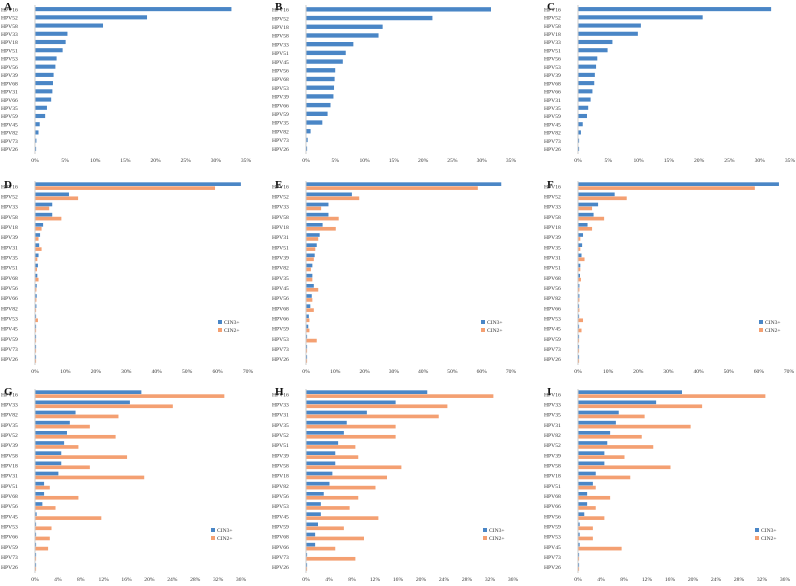  What do you see at coordinates (549, 392) in the screenshot?
I see `panel-label: I` at bounding box center [549, 392].